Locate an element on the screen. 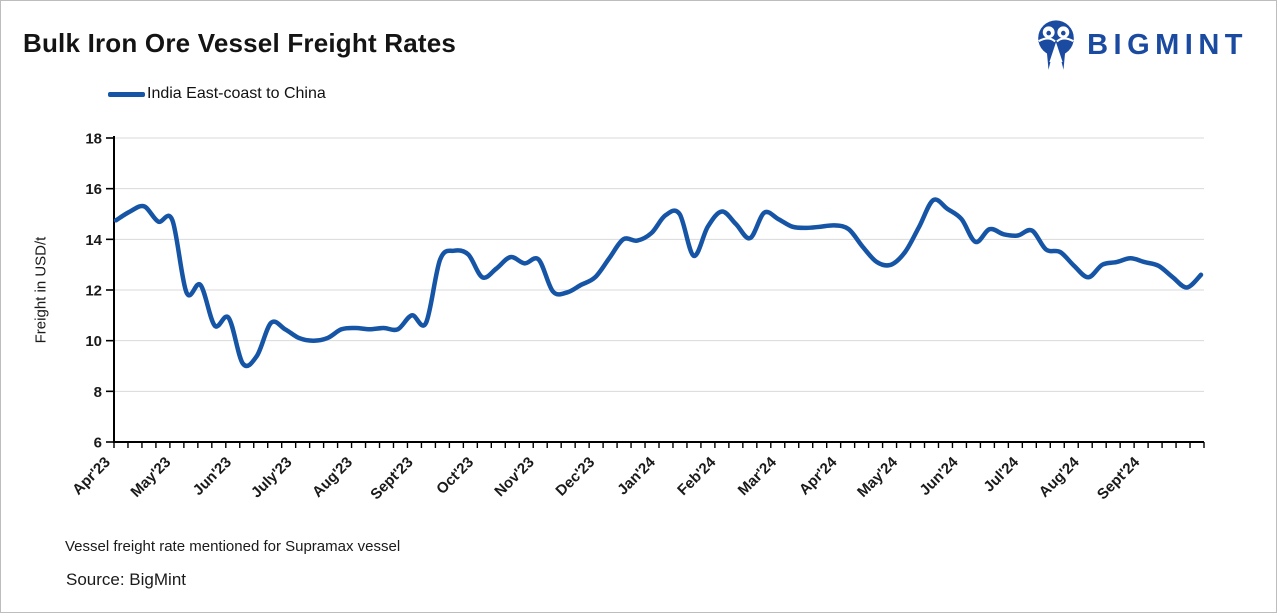 This screenshot has width=1277, height=613. y-tick-label: 18 is located at coordinates (93, 139).